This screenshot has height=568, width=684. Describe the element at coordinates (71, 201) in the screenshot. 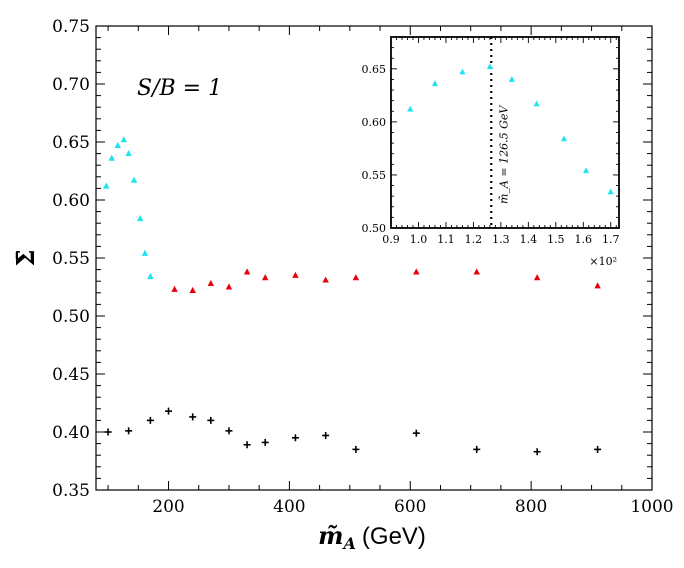

I see `y-tick-label: 0.60` at that location.